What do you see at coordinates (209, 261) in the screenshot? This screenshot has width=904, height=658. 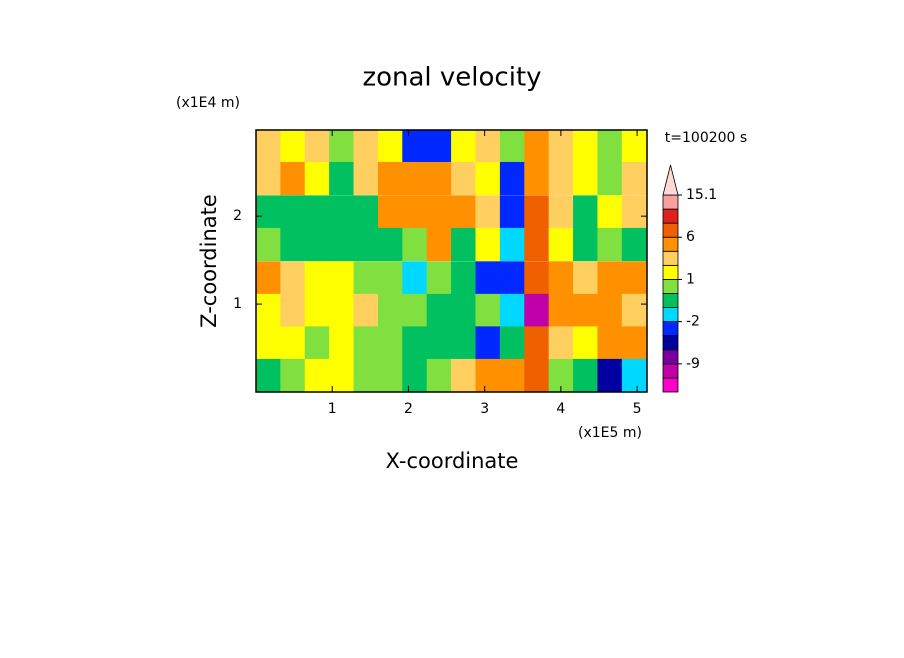 I see `y-axis-label: Z-coordinate` at bounding box center [209, 261].